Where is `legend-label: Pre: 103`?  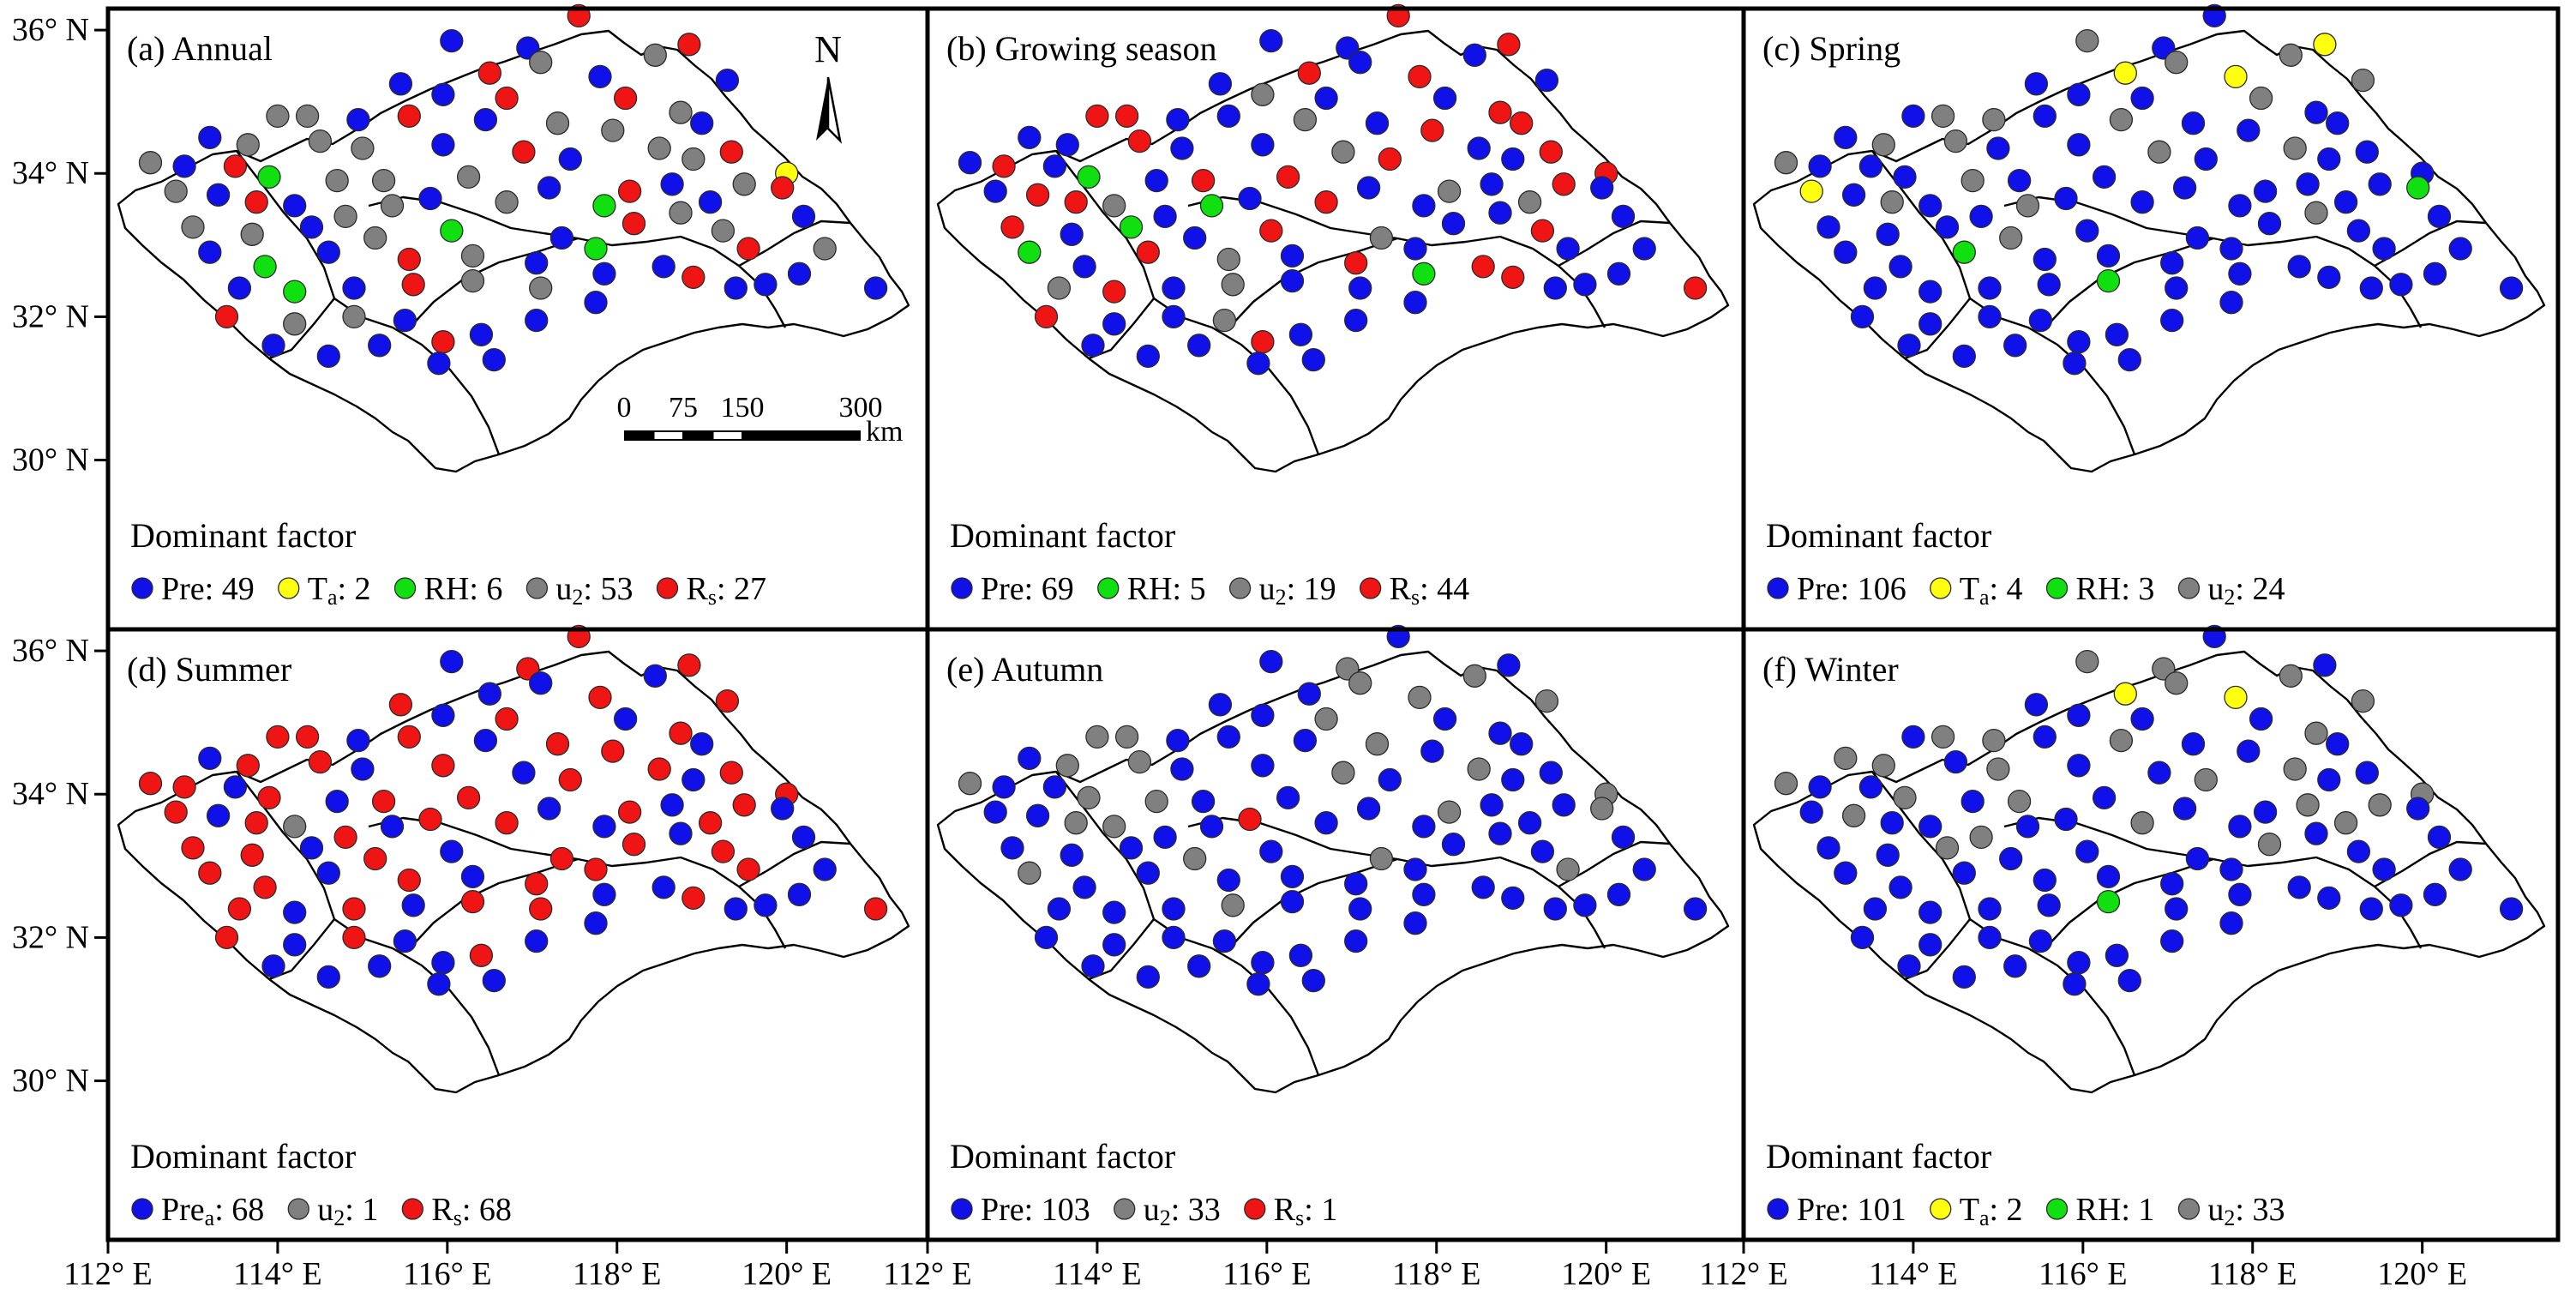 legend-label: Pre: 103 is located at coordinates (1035, 1210).